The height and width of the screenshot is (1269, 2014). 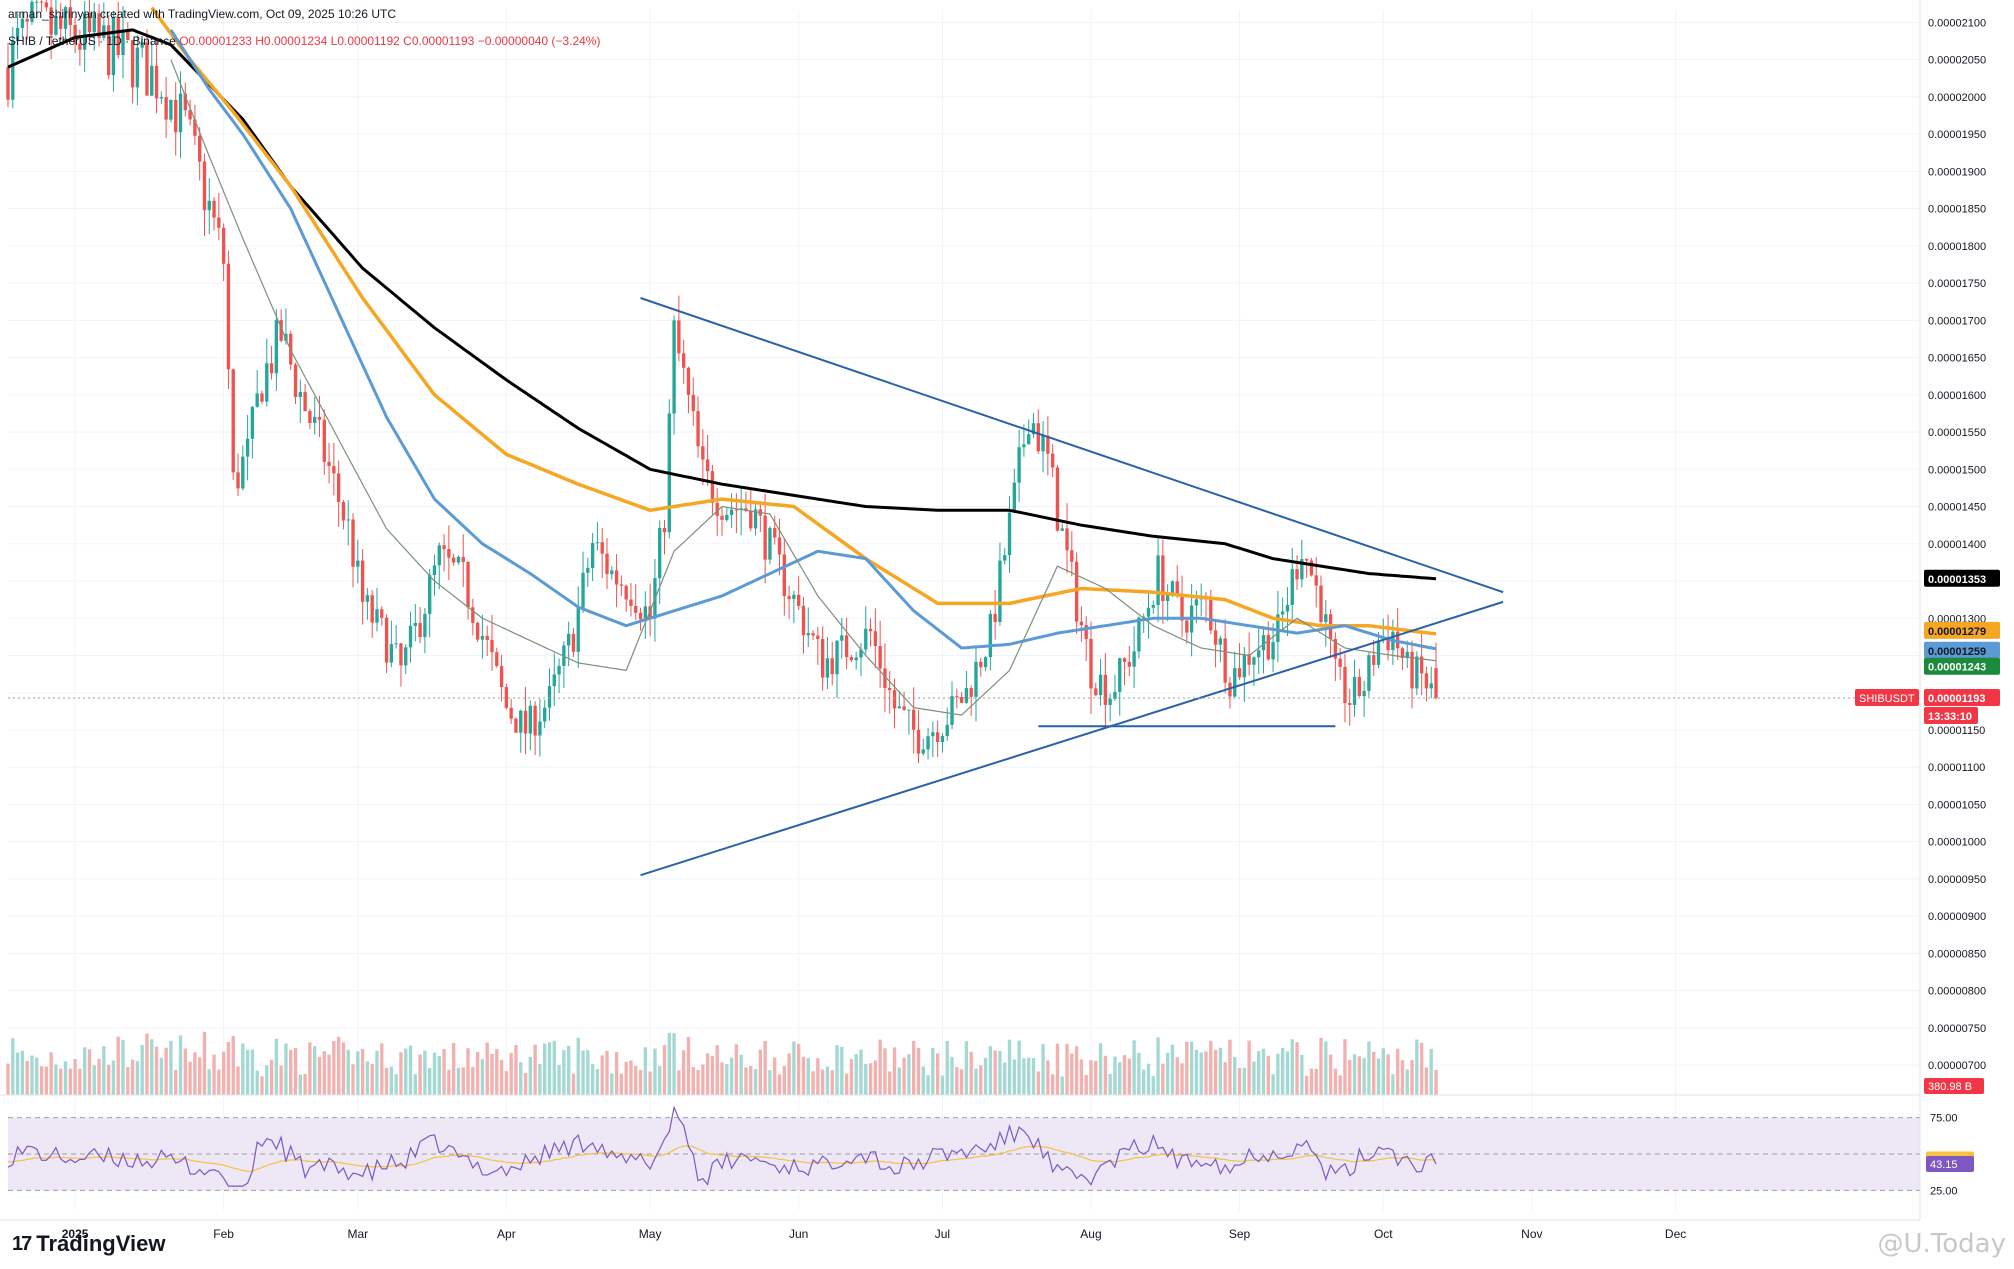 What do you see at coordinates (1957, 1066) in the screenshot?
I see `price-tick-label: 0.00000700` at bounding box center [1957, 1066].